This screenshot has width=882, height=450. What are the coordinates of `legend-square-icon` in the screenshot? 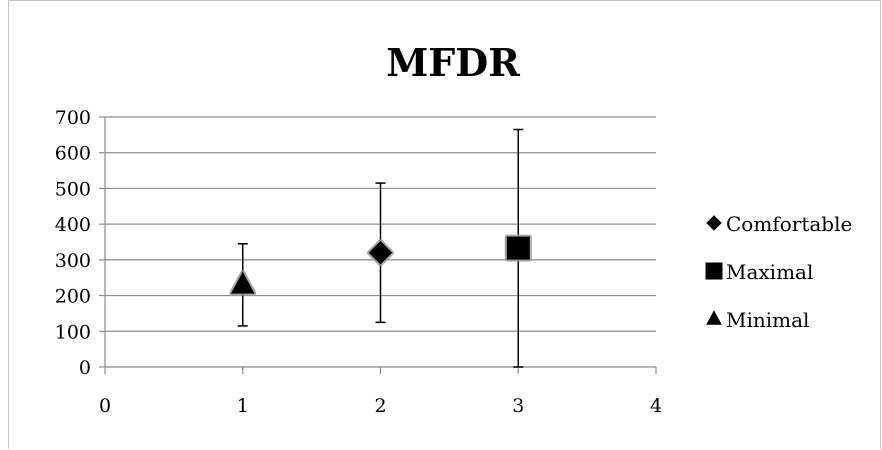 It's located at (714, 271).